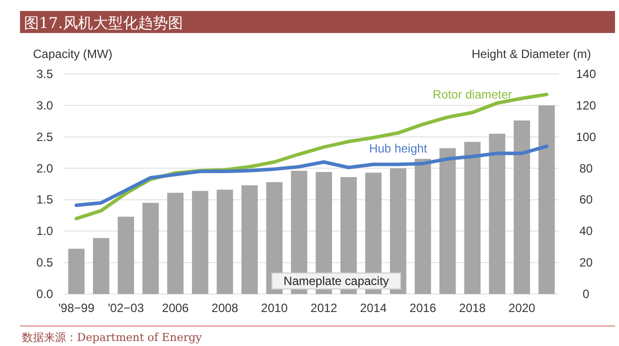  Describe the element at coordinates (586, 263) in the screenshot. I see `y2-tick-label: 20` at that location.